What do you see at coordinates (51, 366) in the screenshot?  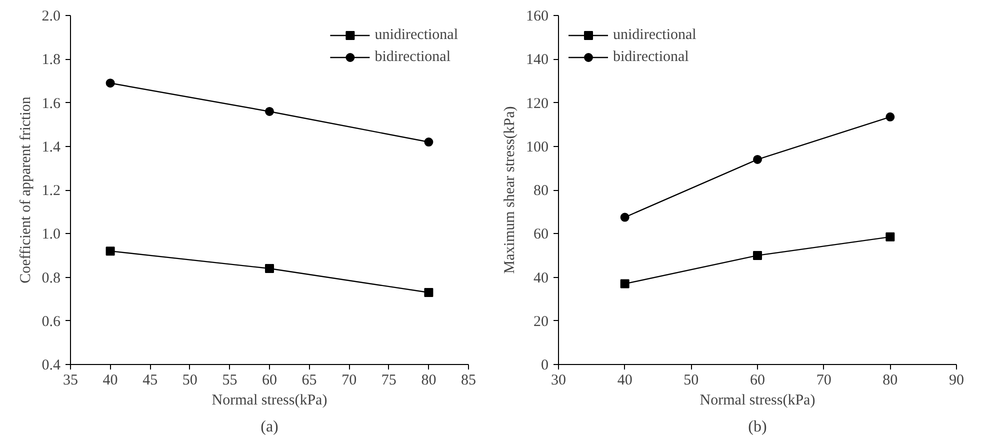 I see `y-tick-label: 0.4` at bounding box center [51, 366].